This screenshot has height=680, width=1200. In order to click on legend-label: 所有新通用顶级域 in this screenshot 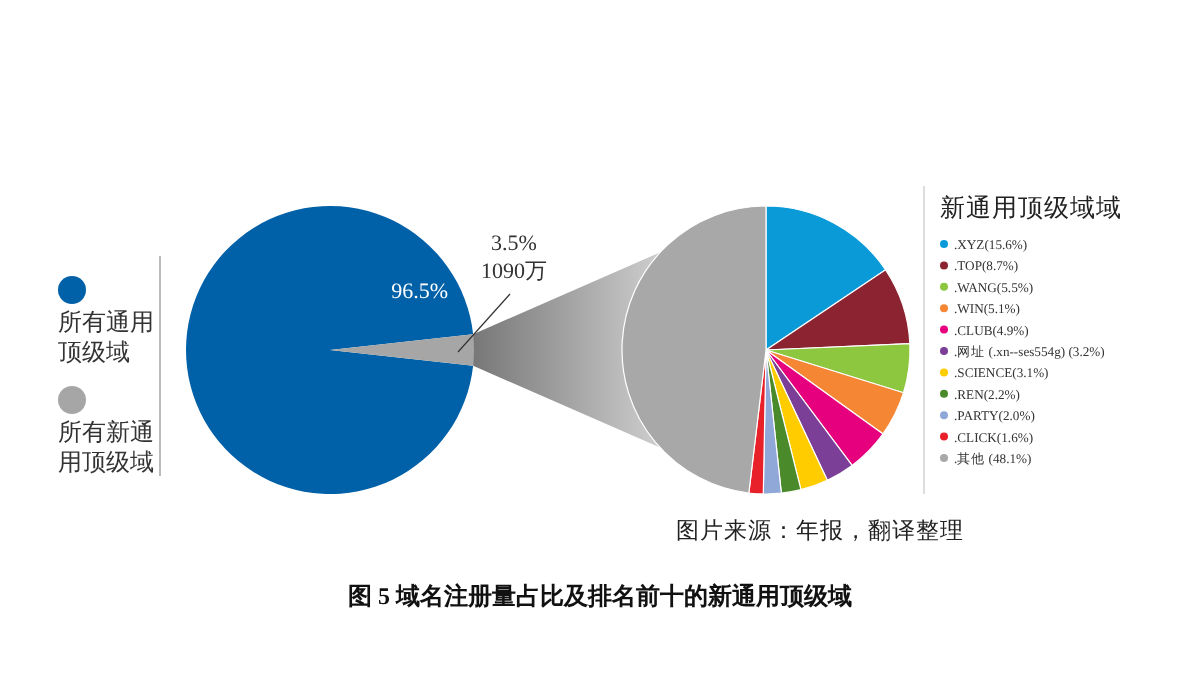, I will do `click(106, 447)`.